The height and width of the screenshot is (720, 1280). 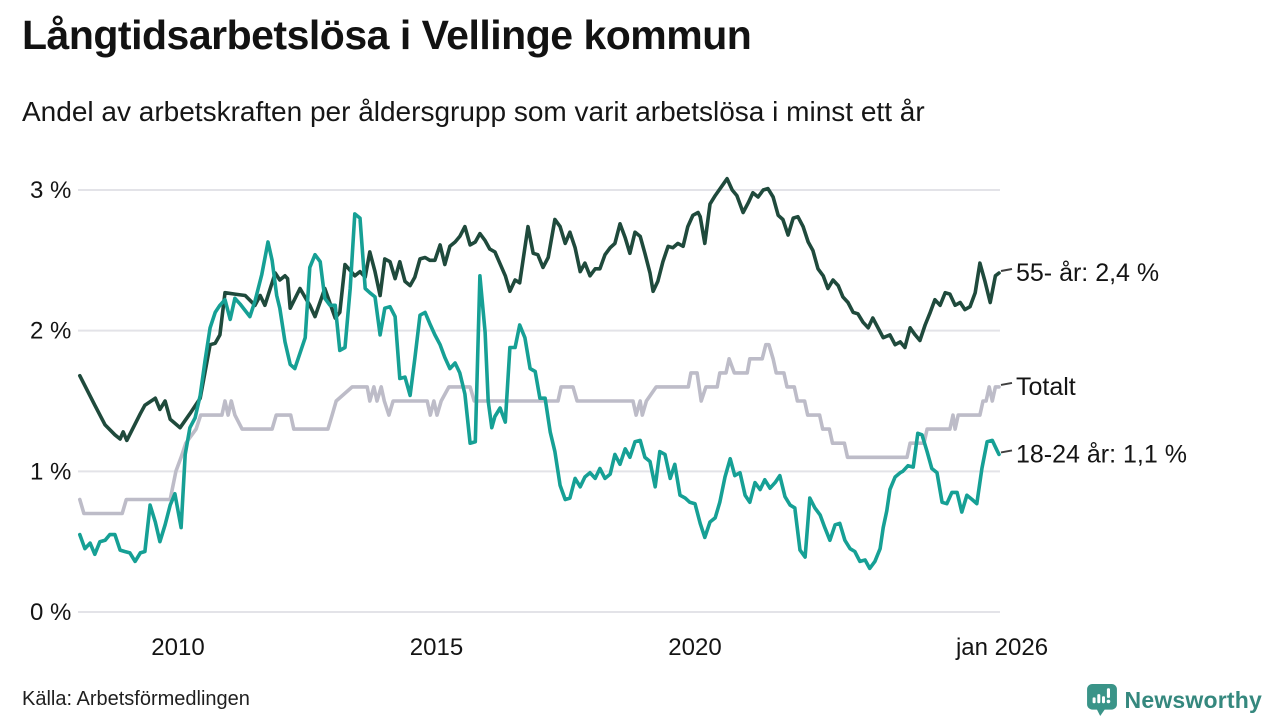 What do you see at coordinates (136, 699) in the screenshot?
I see `source-credit: Källa: Arbetsförmedlingen` at bounding box center [136, 699].